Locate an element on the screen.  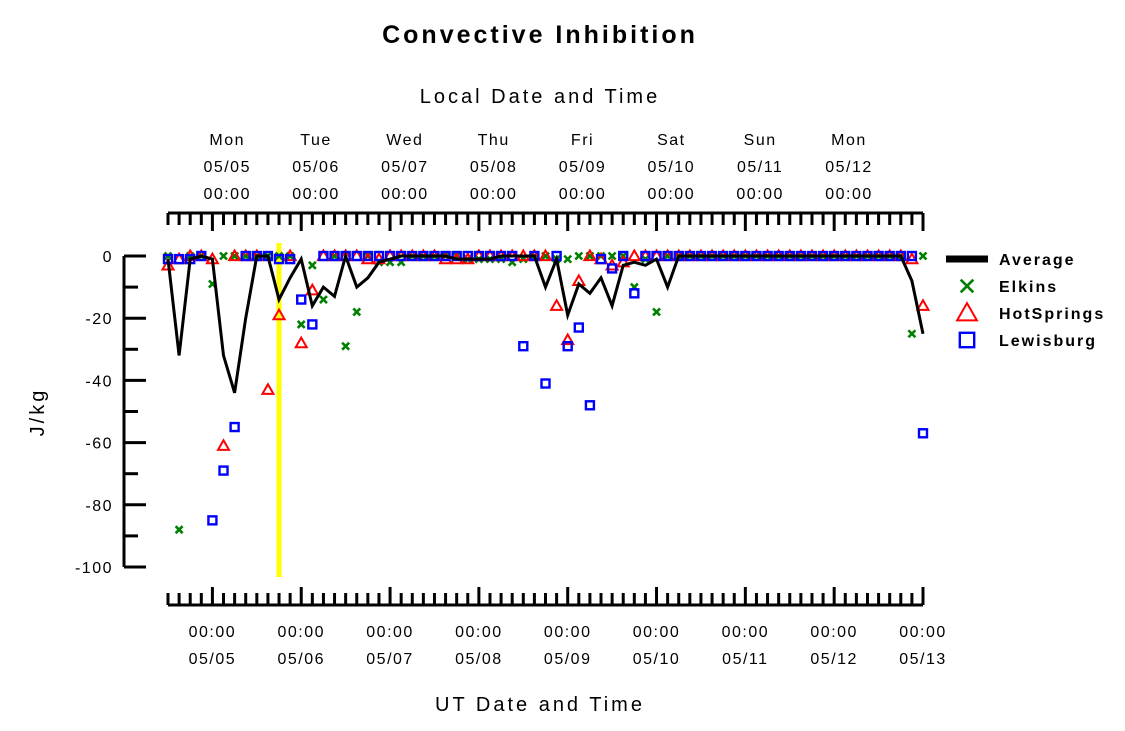
top-tick-label: Mon 05/05 00:00 is located at coordinates (227, 167).